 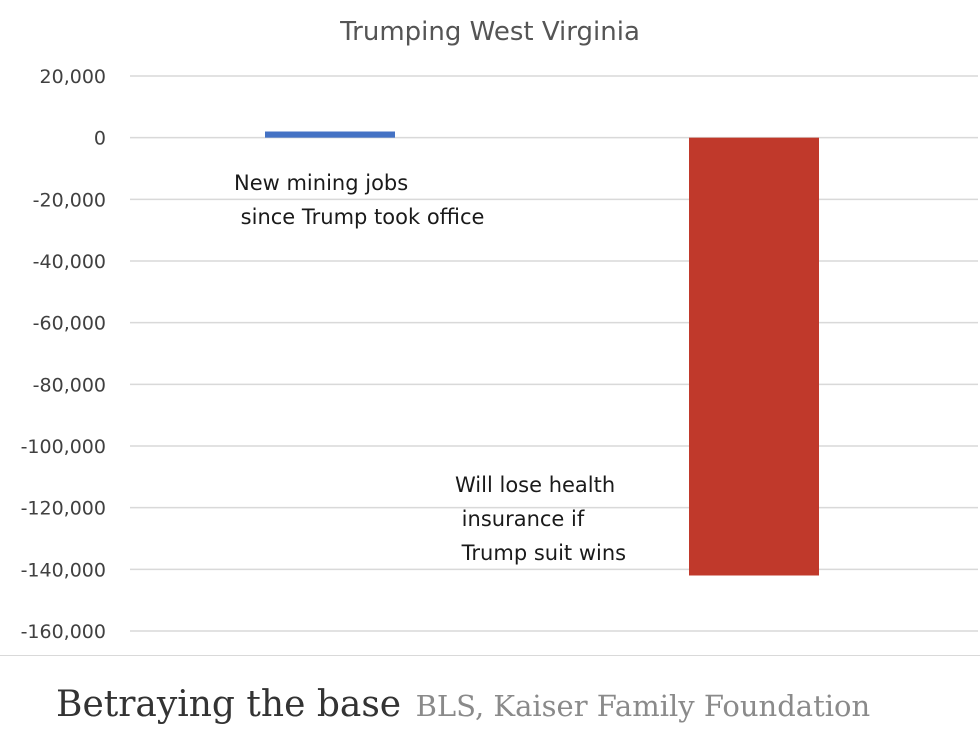 I want to click on annotation-line: insurance if, so click(x=520, y=519).